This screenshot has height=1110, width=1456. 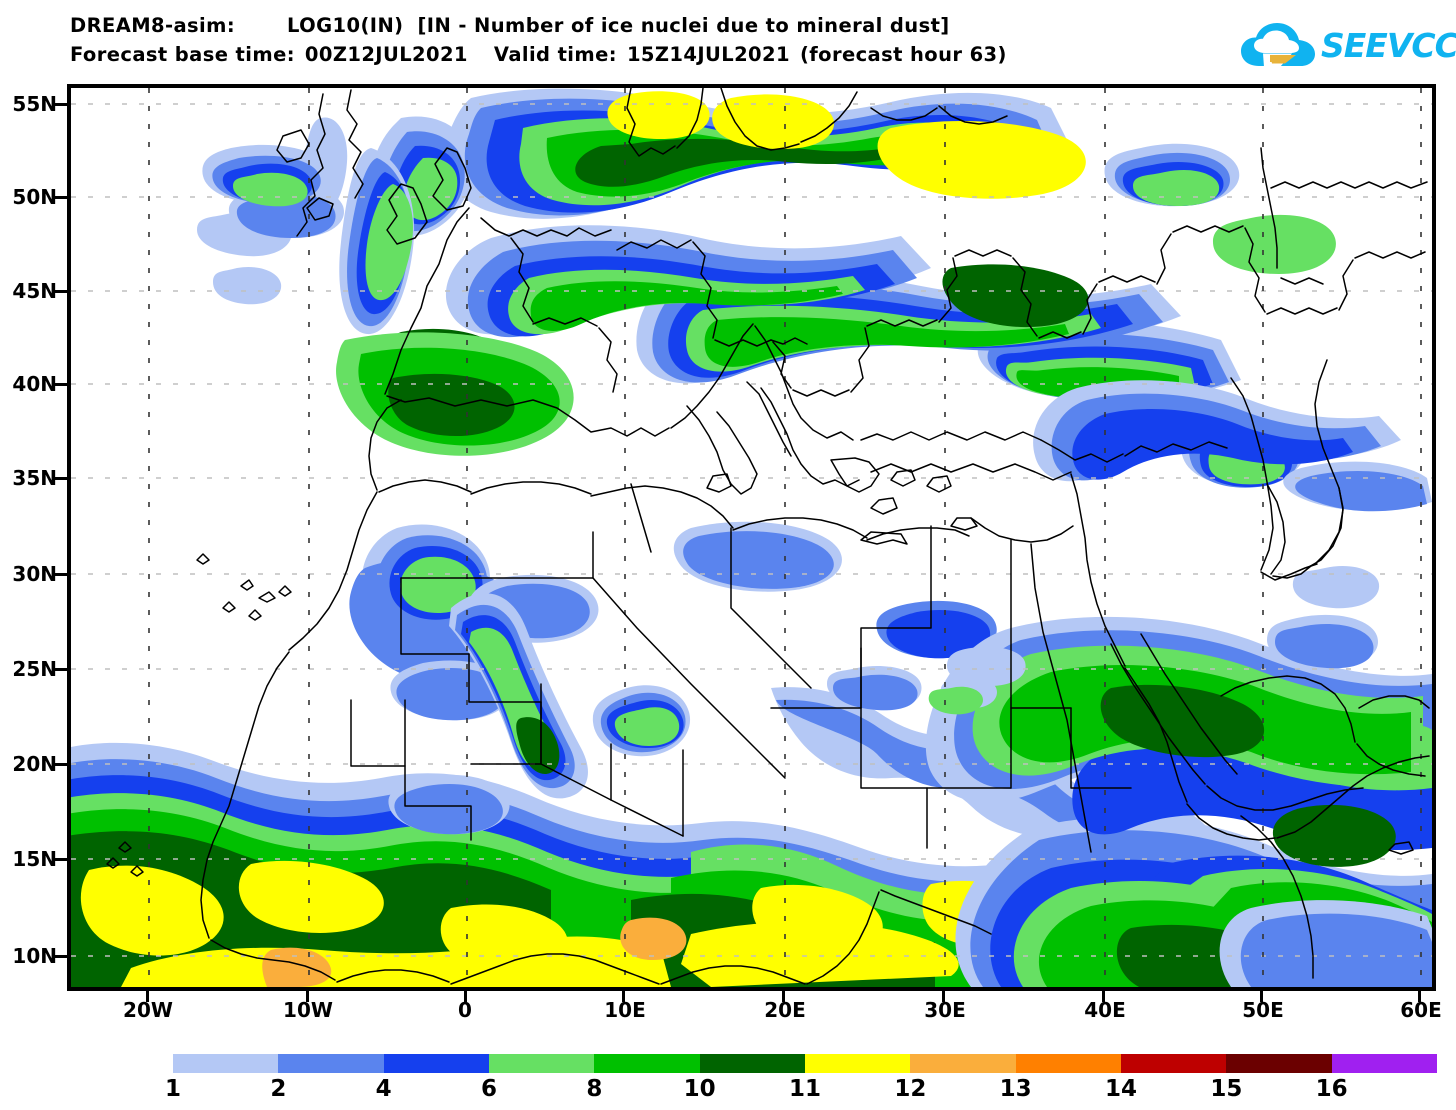 What do you see at coordinates (1263, 1010) in the screenshot?
I see `lon-label-50e: 50E` at bounding box center [1263, 1010].